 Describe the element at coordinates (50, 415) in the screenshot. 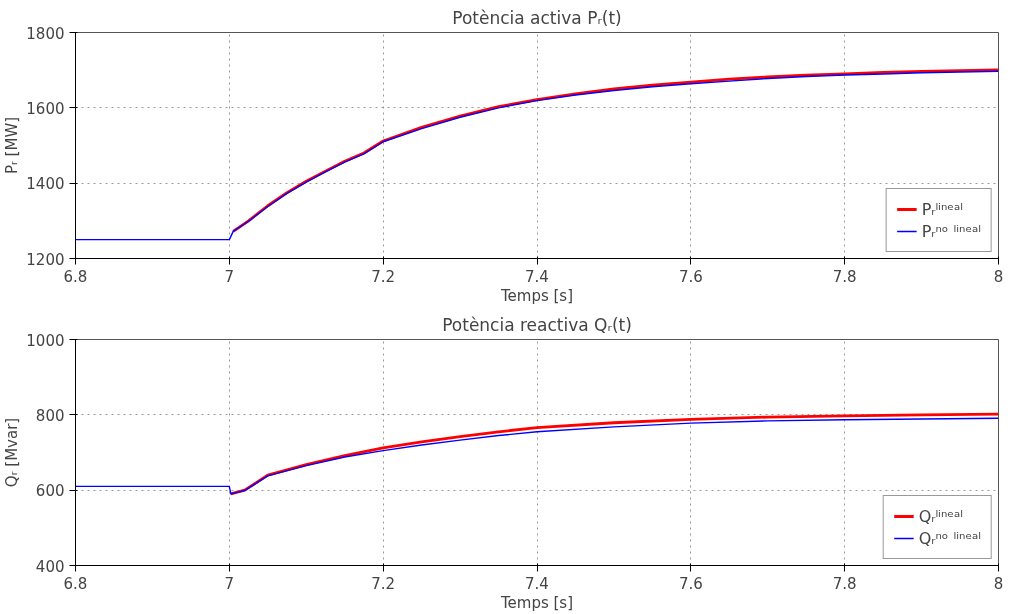

I see `y-tick-label: 800` at that location.